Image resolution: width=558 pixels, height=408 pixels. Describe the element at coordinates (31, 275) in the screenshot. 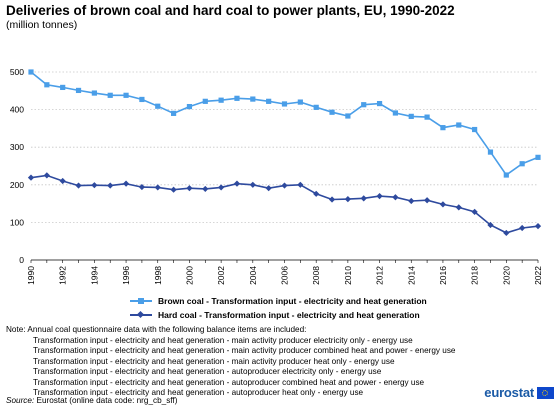

I see `x-tick-label: 1990` at that location.